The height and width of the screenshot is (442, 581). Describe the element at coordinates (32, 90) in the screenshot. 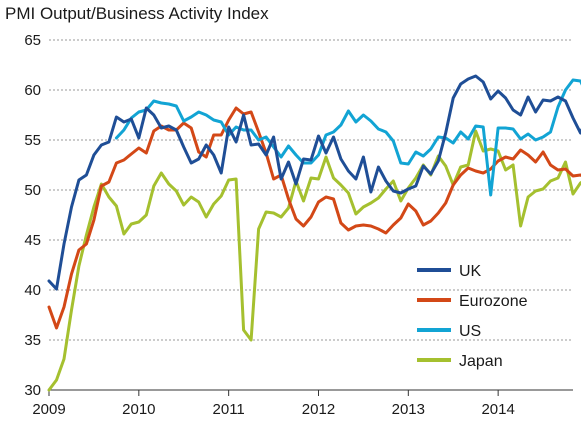

I see `y-tick-label: 60` at that location.